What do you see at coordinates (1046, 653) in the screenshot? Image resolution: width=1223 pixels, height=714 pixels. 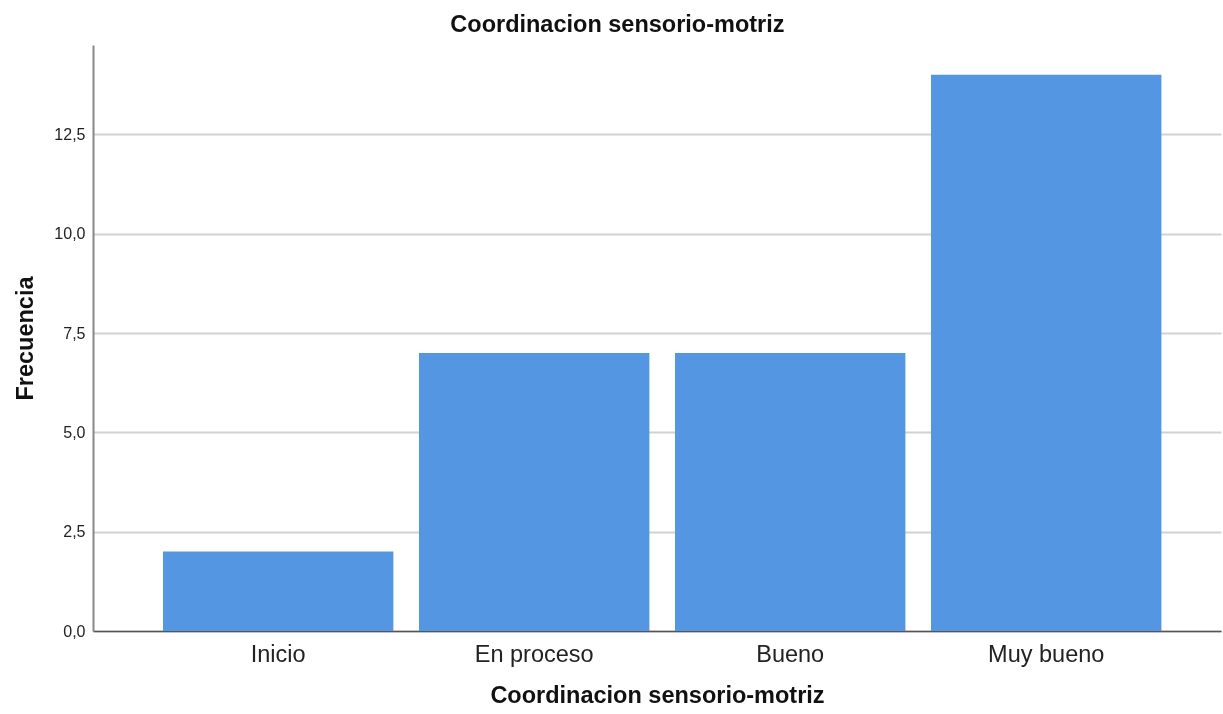 I see `x-tick-label: Muy bueno` at bounding box center [1046, 653].